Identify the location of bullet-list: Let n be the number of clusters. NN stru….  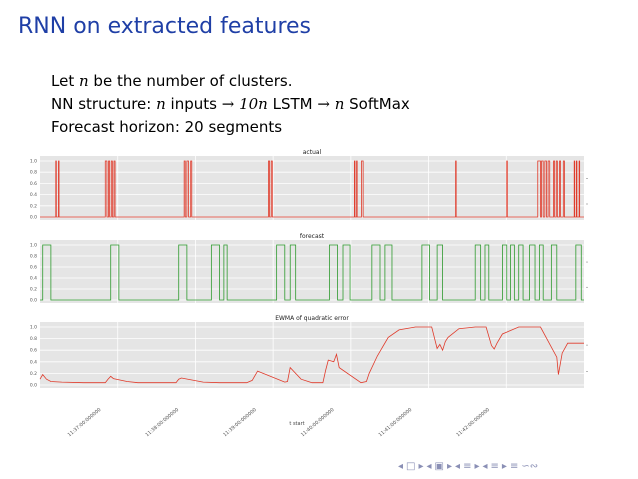
(230, 104).